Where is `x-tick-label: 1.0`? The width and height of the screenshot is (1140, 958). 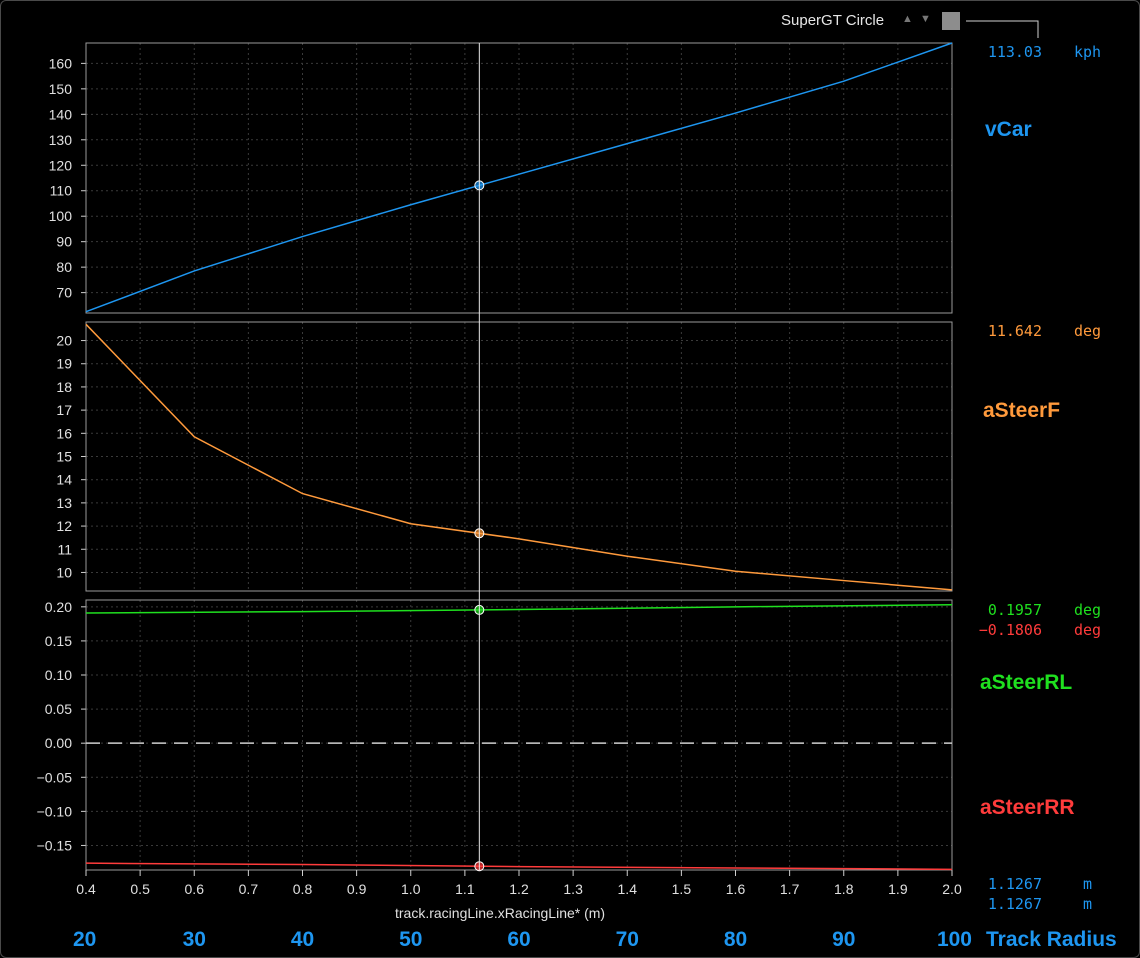
x-tick-label: 1.0 is located at coordinates (411, 889).